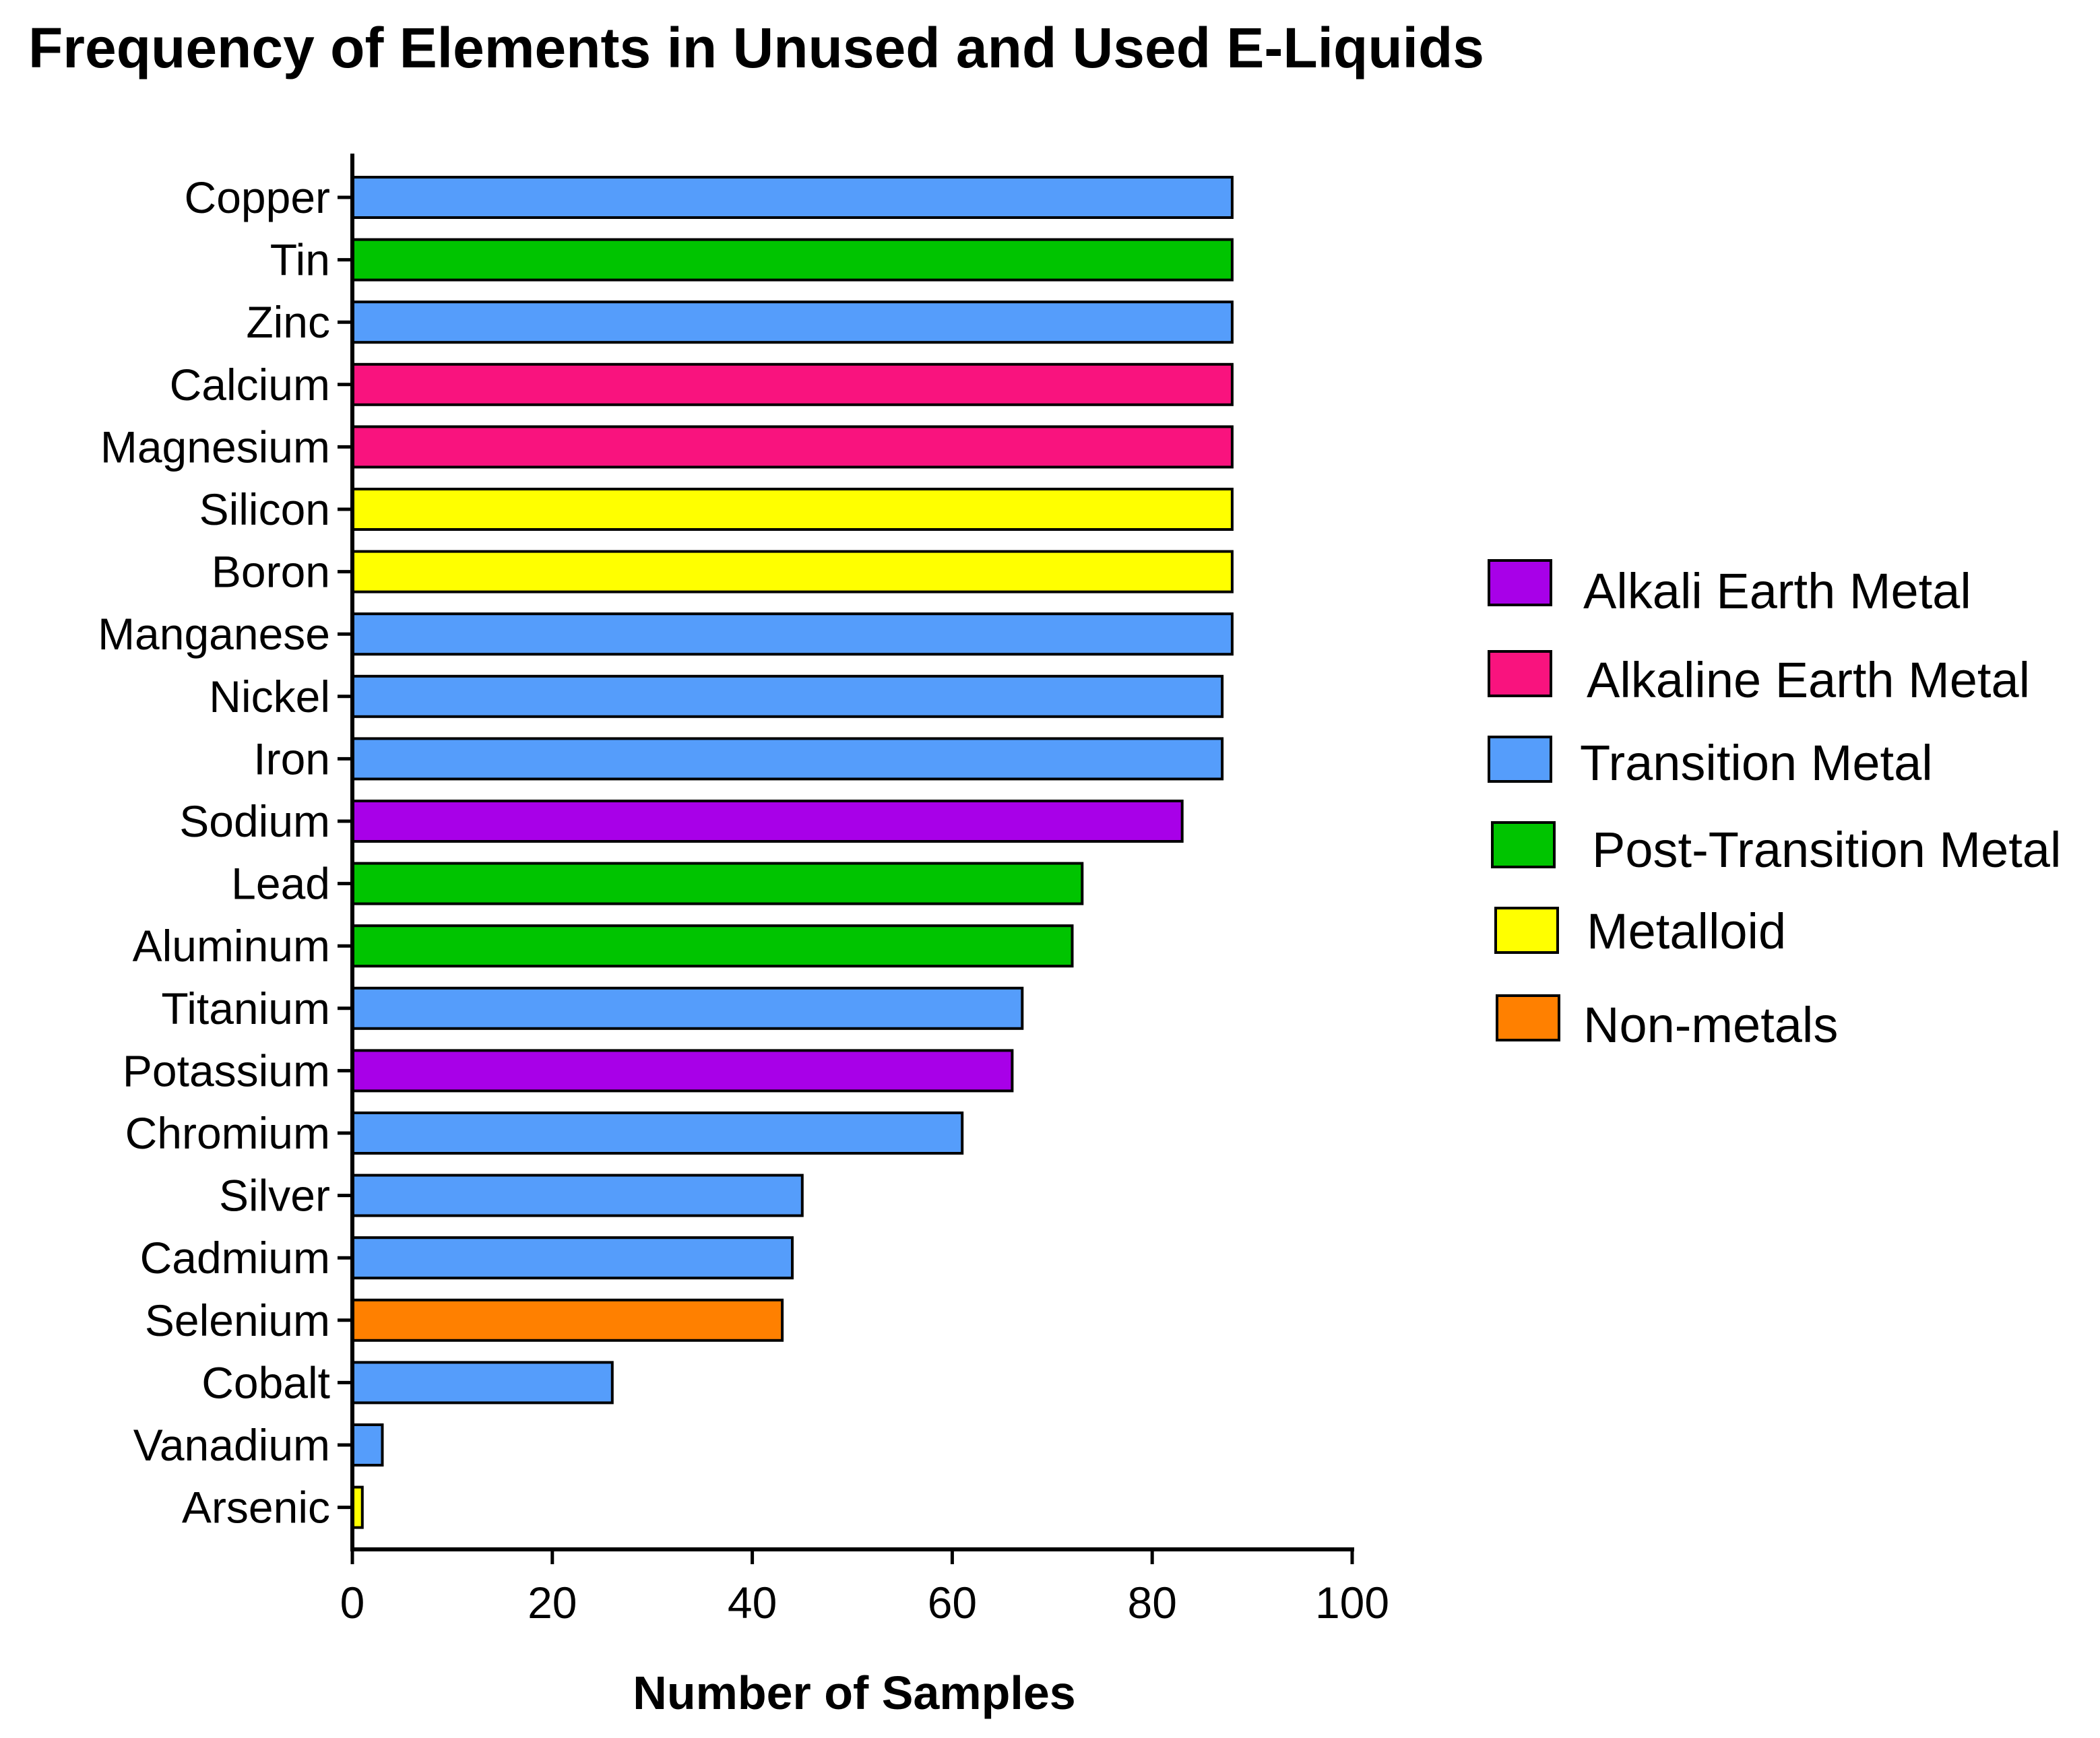  What do you see at coordinates (1528, 1017) in the screenshot?
I see `legend-swatch-nonmetal` at bounding box center [1528, 1017].